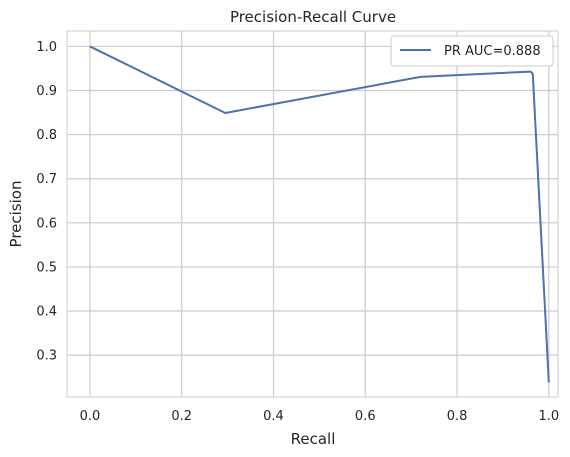  What do you see at coordinates (457, 416) in the screenshot?
I see `x-tick-label: 0.8` at bounding box center [457, 416].